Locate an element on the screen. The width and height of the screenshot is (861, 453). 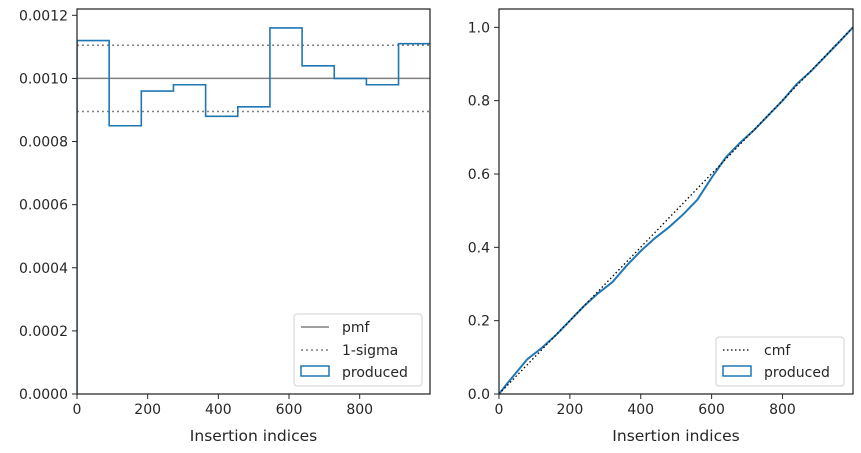
y-tick-label: 0.0008 is located at coordinates (43, 143).